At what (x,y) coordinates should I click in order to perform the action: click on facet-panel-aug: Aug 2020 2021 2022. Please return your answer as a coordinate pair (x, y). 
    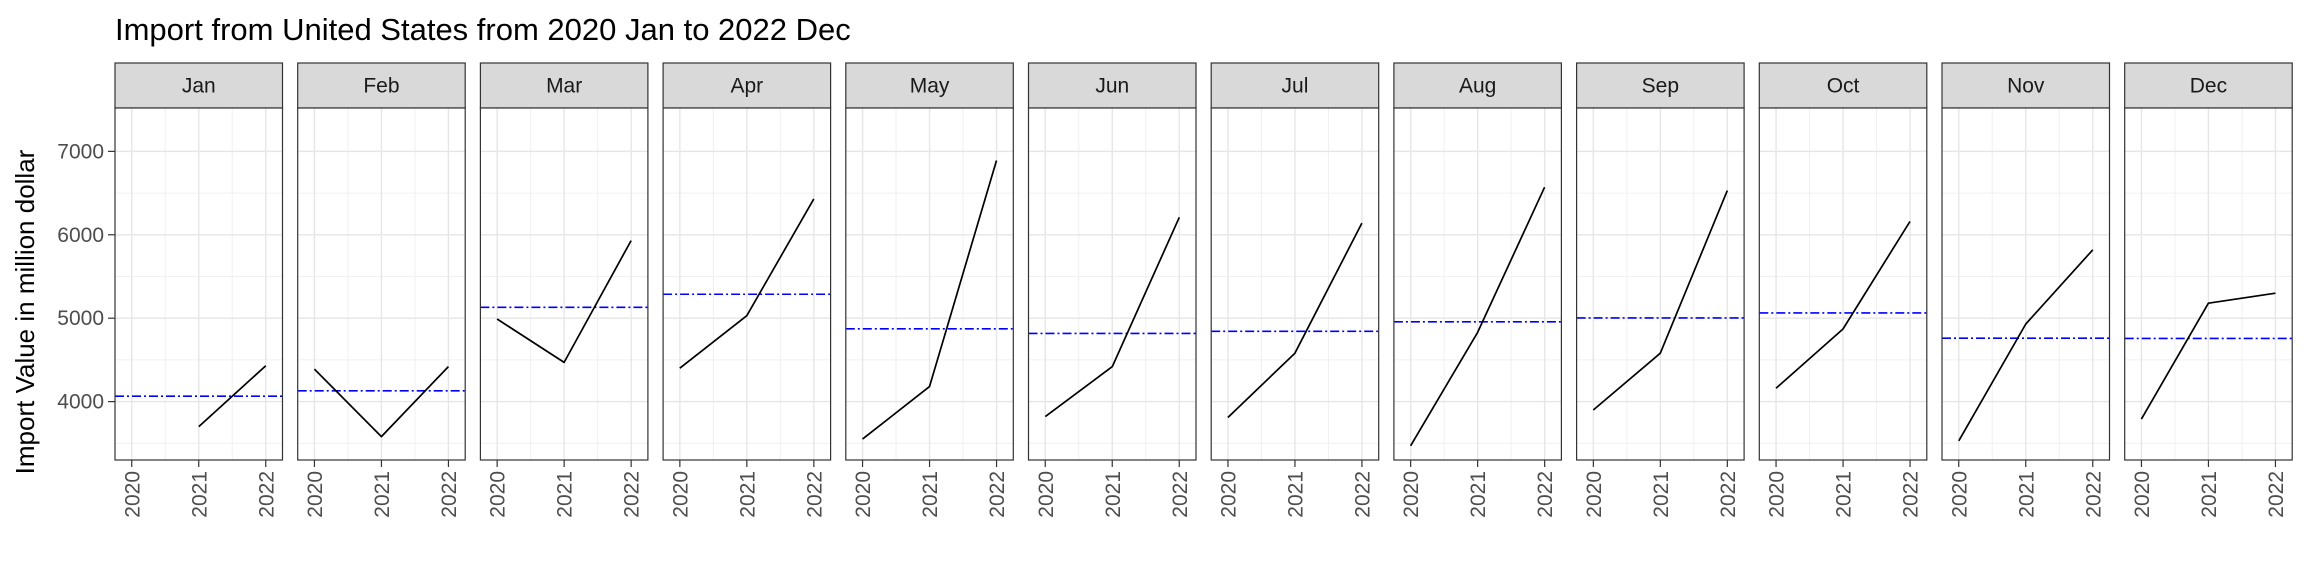
    Looking at the image, I should click on (1478, 290).